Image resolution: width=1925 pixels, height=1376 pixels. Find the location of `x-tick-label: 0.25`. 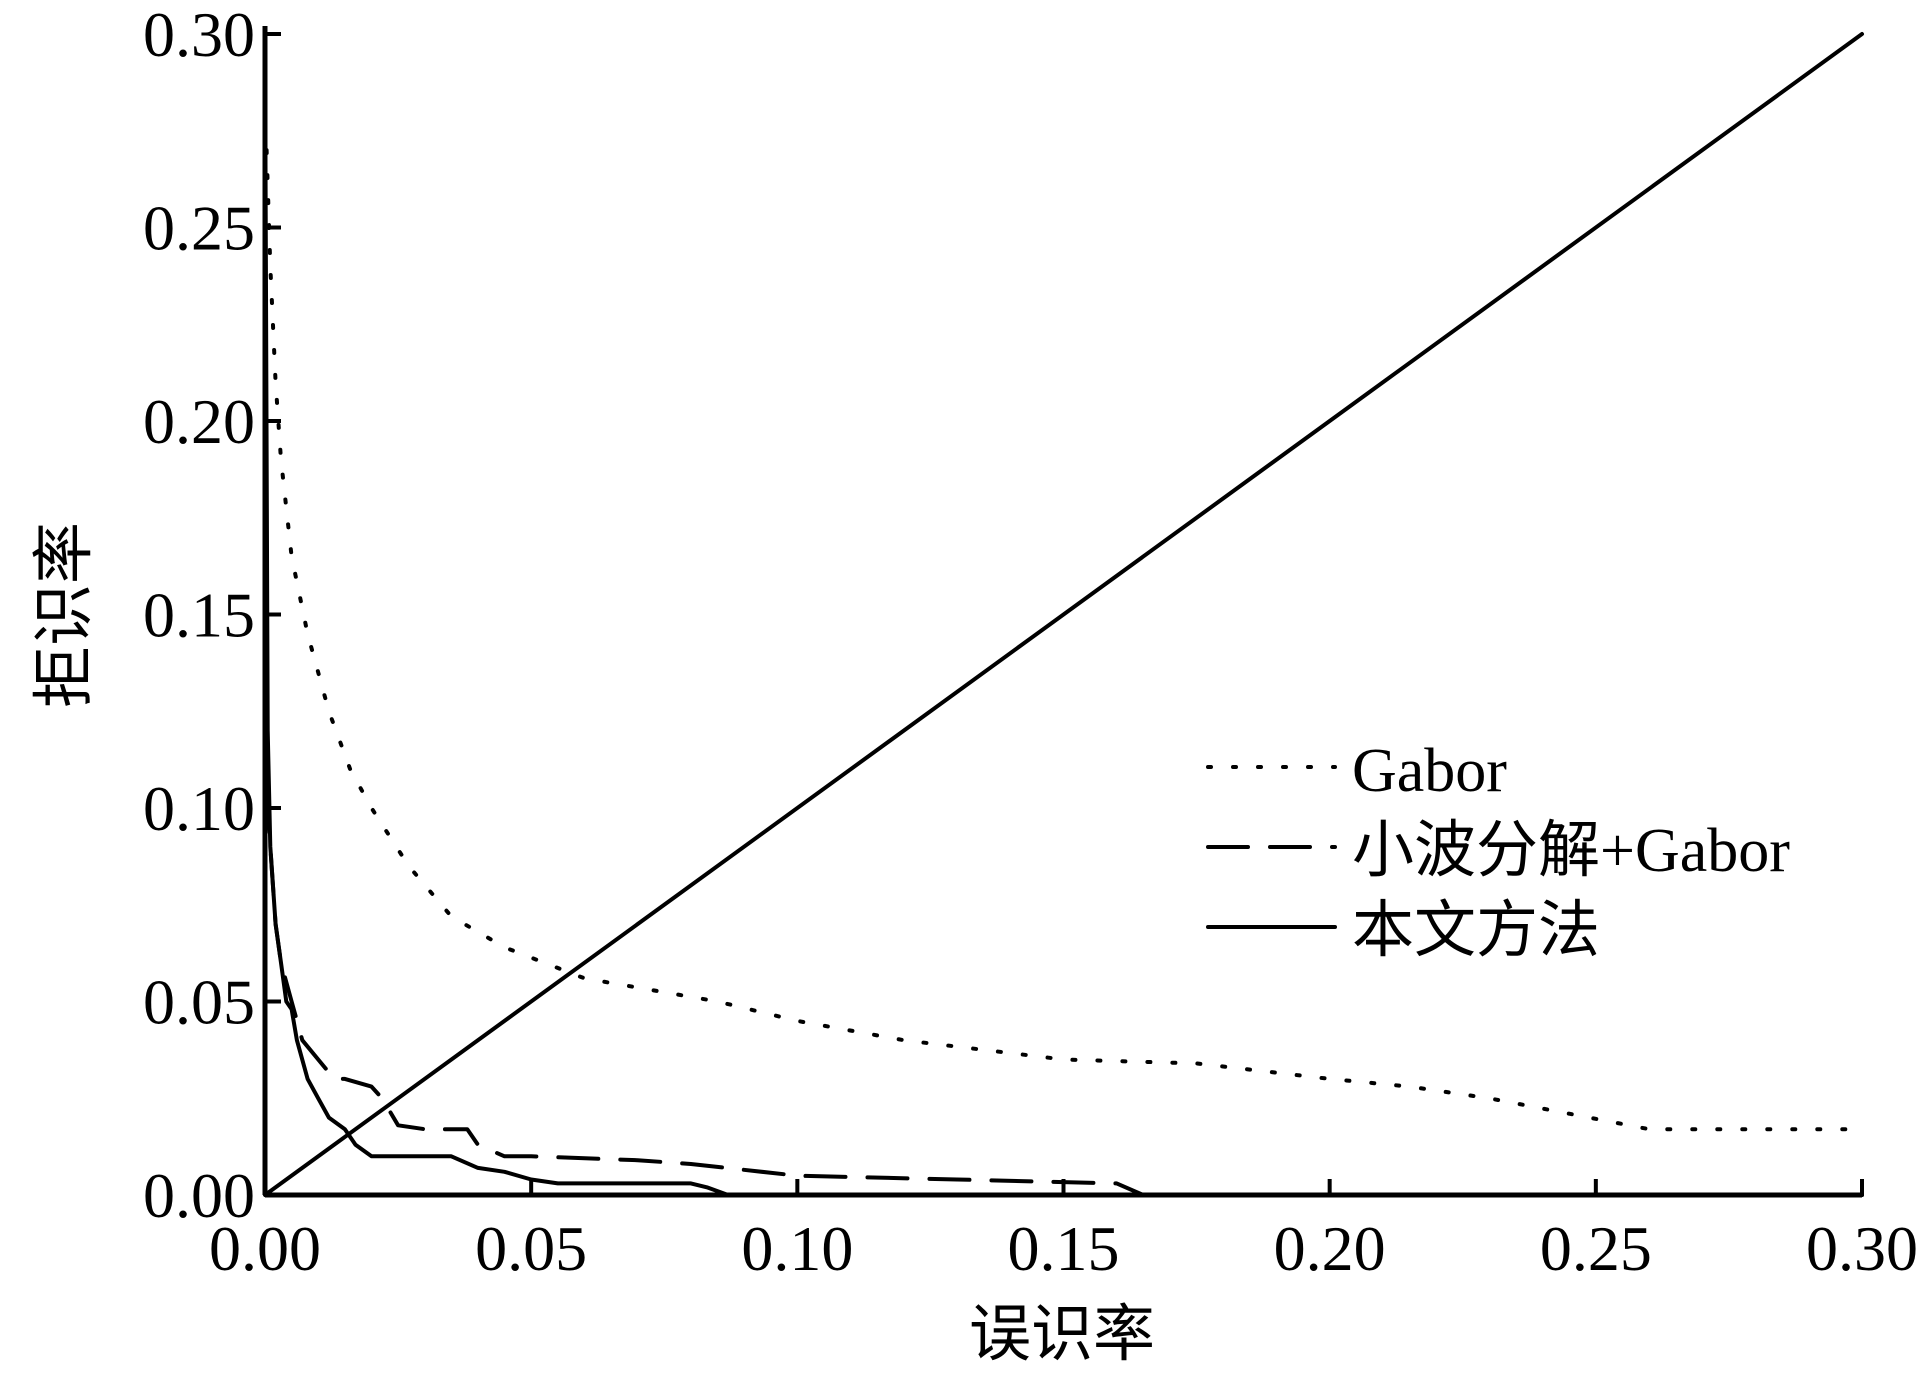

x-tick-label: 0.25 is located at coordinates (1596, 1248).